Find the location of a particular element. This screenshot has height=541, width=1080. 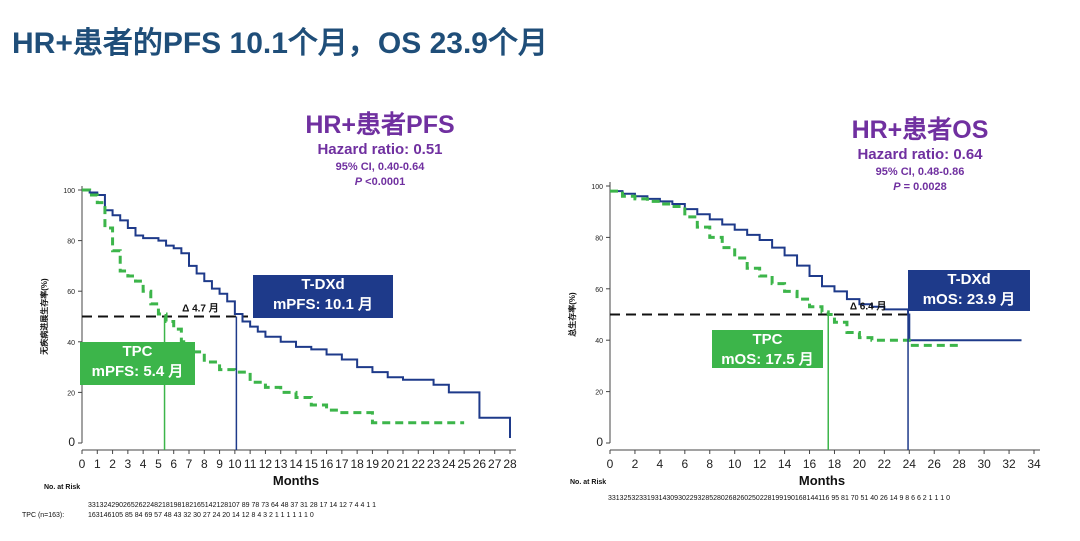

os-tpc-box: TPC mOS: 17.5 月 is located at coordinates (767, 349).